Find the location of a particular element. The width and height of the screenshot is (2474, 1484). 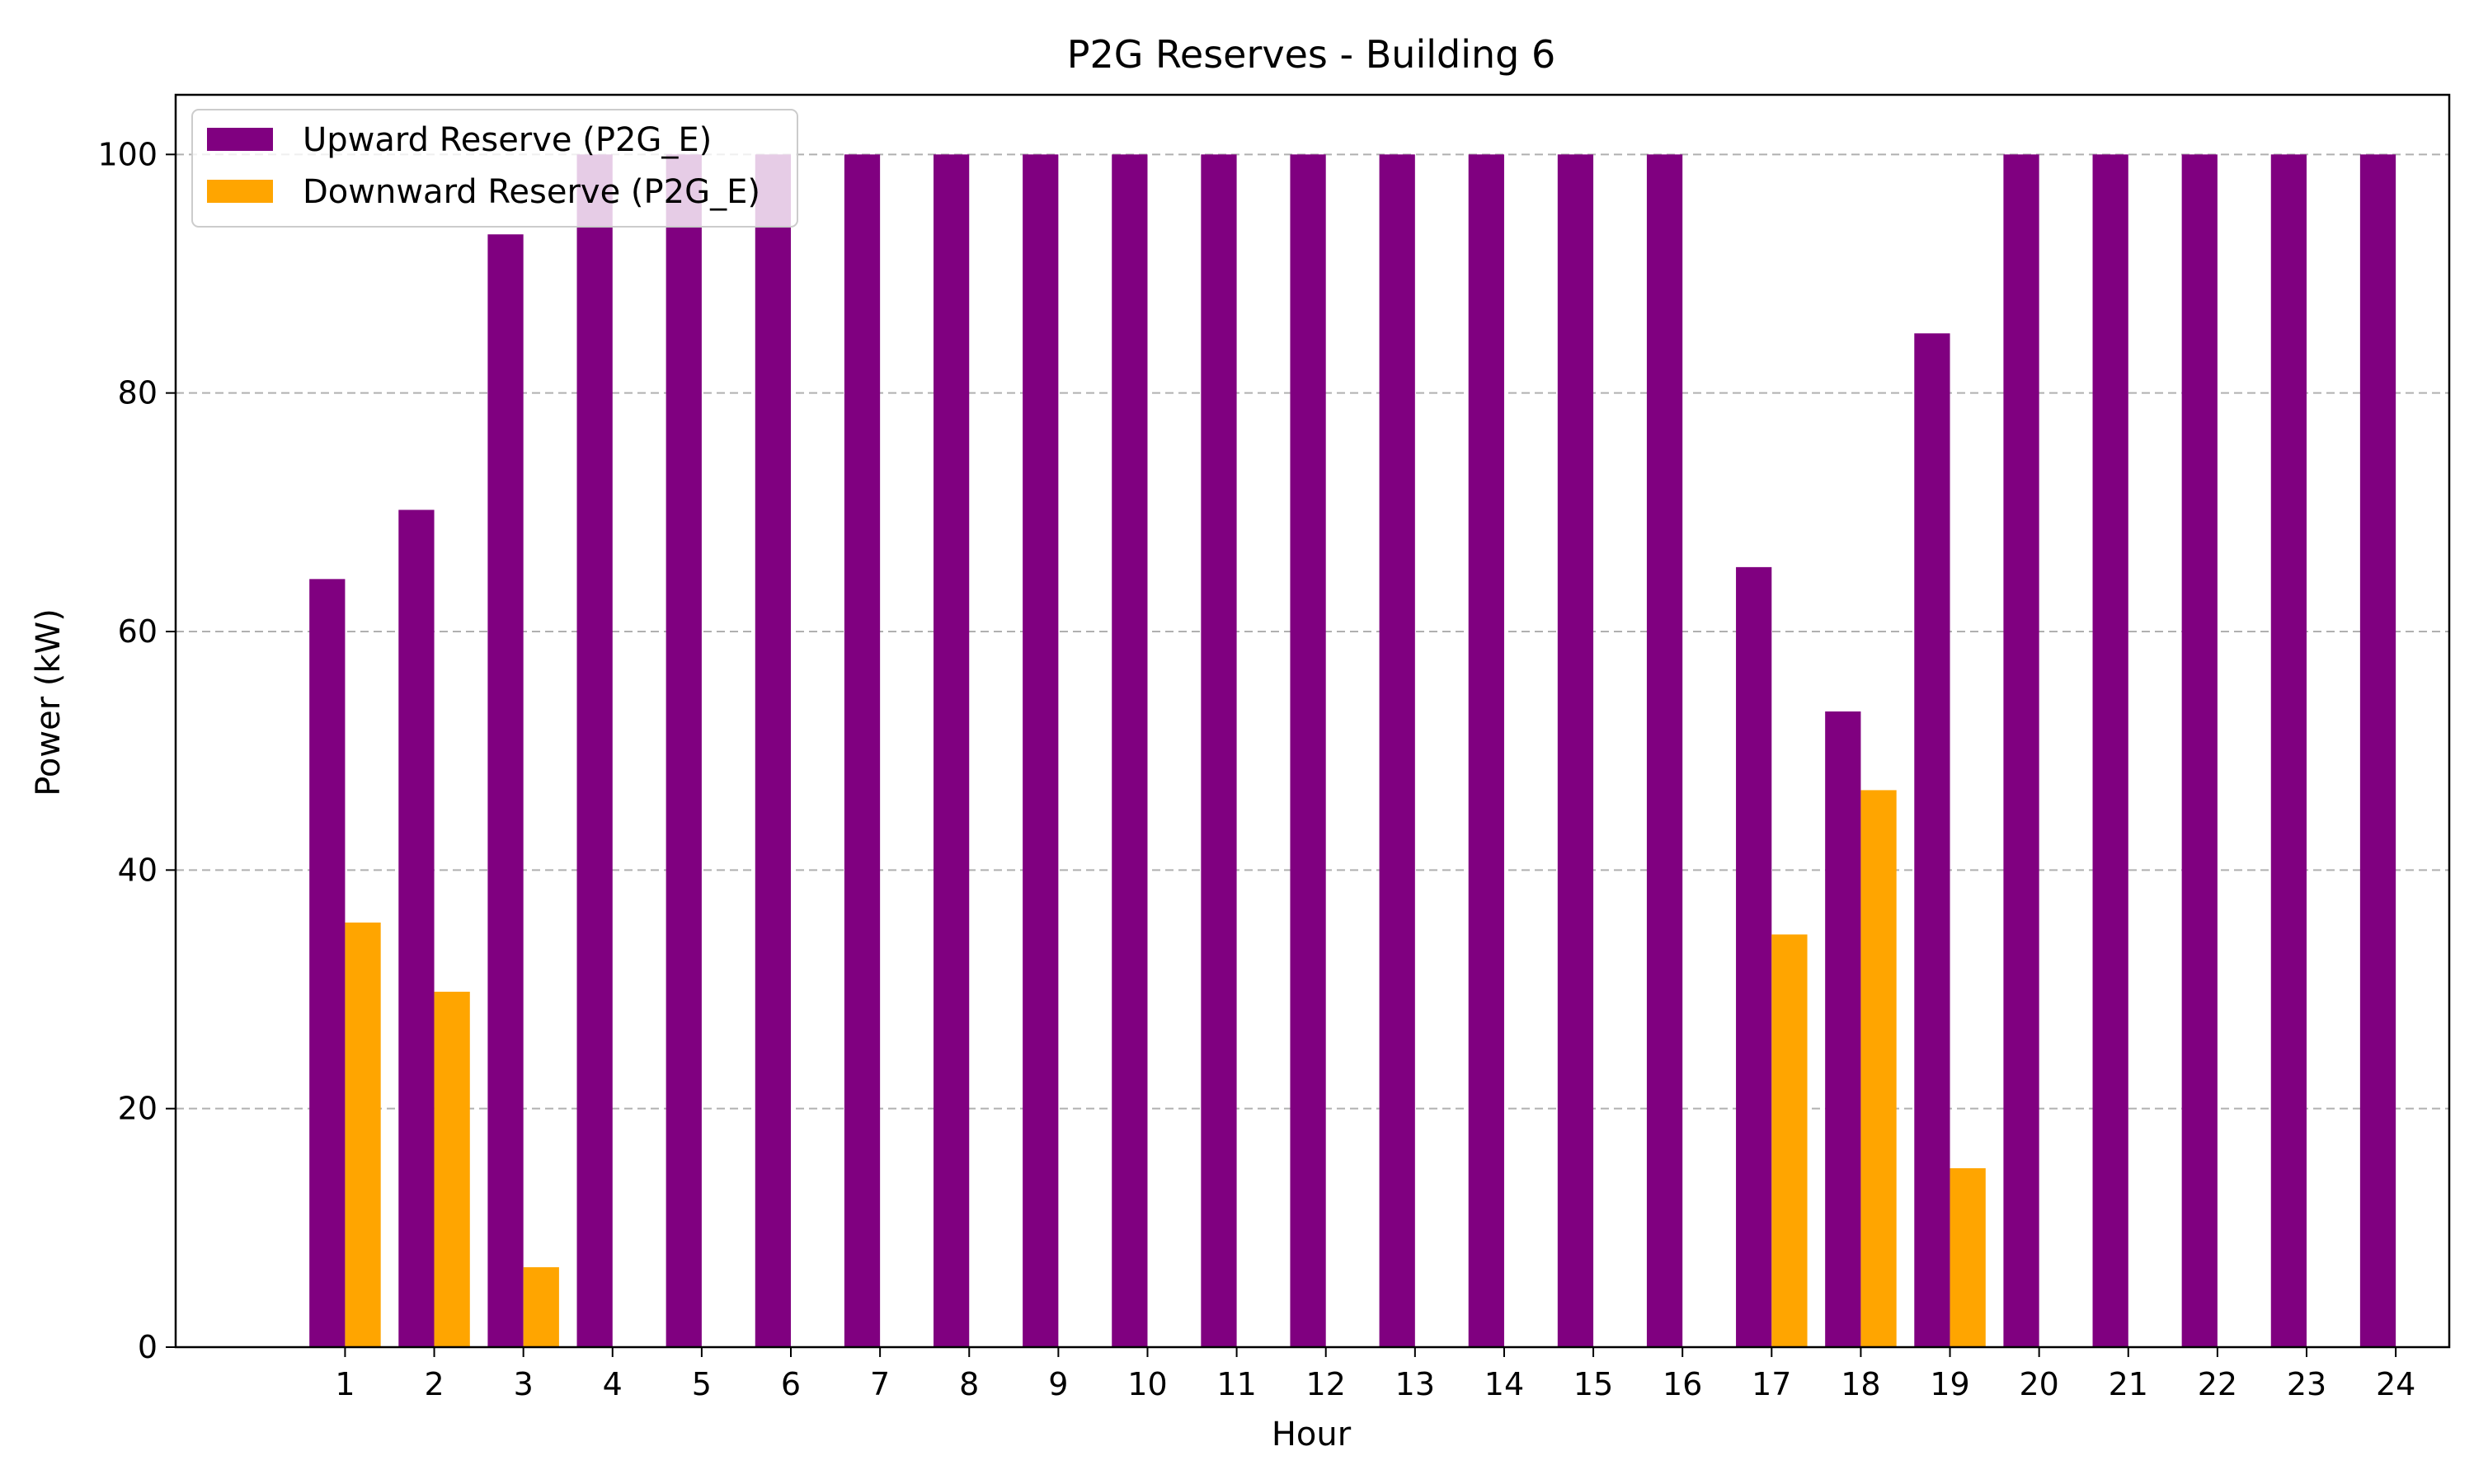

chart-title: P2G Reserves - Building 6 is located at coordinates (1311, 54).